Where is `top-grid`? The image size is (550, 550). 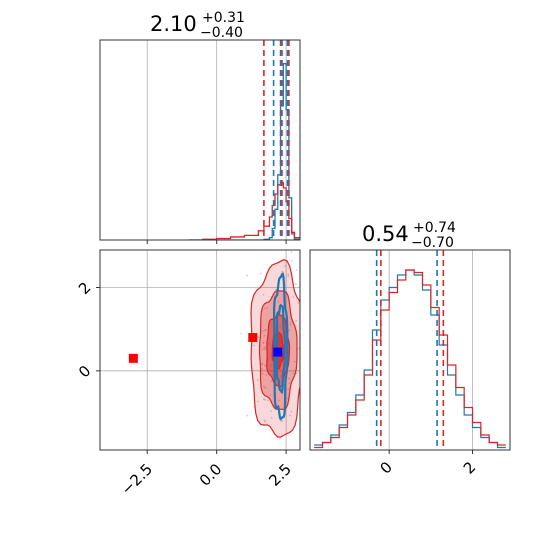 top-grid is located at coordinates (216, 140).